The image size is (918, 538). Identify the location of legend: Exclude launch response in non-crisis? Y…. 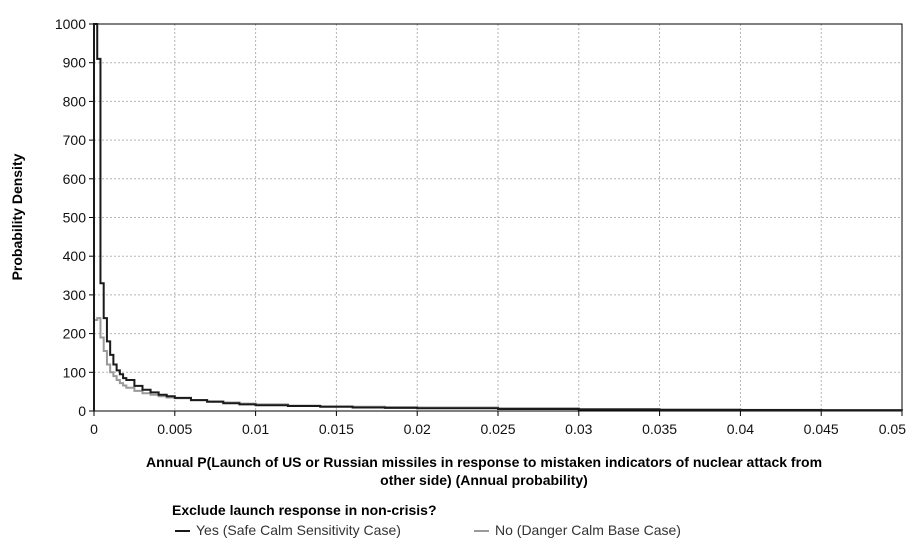
(426, 520).